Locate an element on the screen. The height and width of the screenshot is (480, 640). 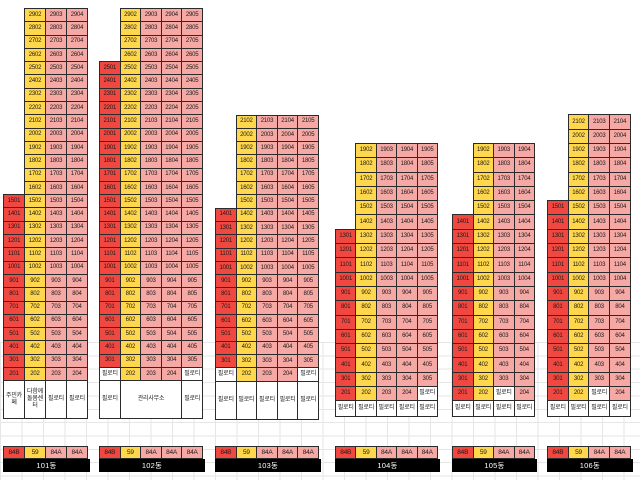
unit-1304: 1304 is located at coordinates (287, 228).